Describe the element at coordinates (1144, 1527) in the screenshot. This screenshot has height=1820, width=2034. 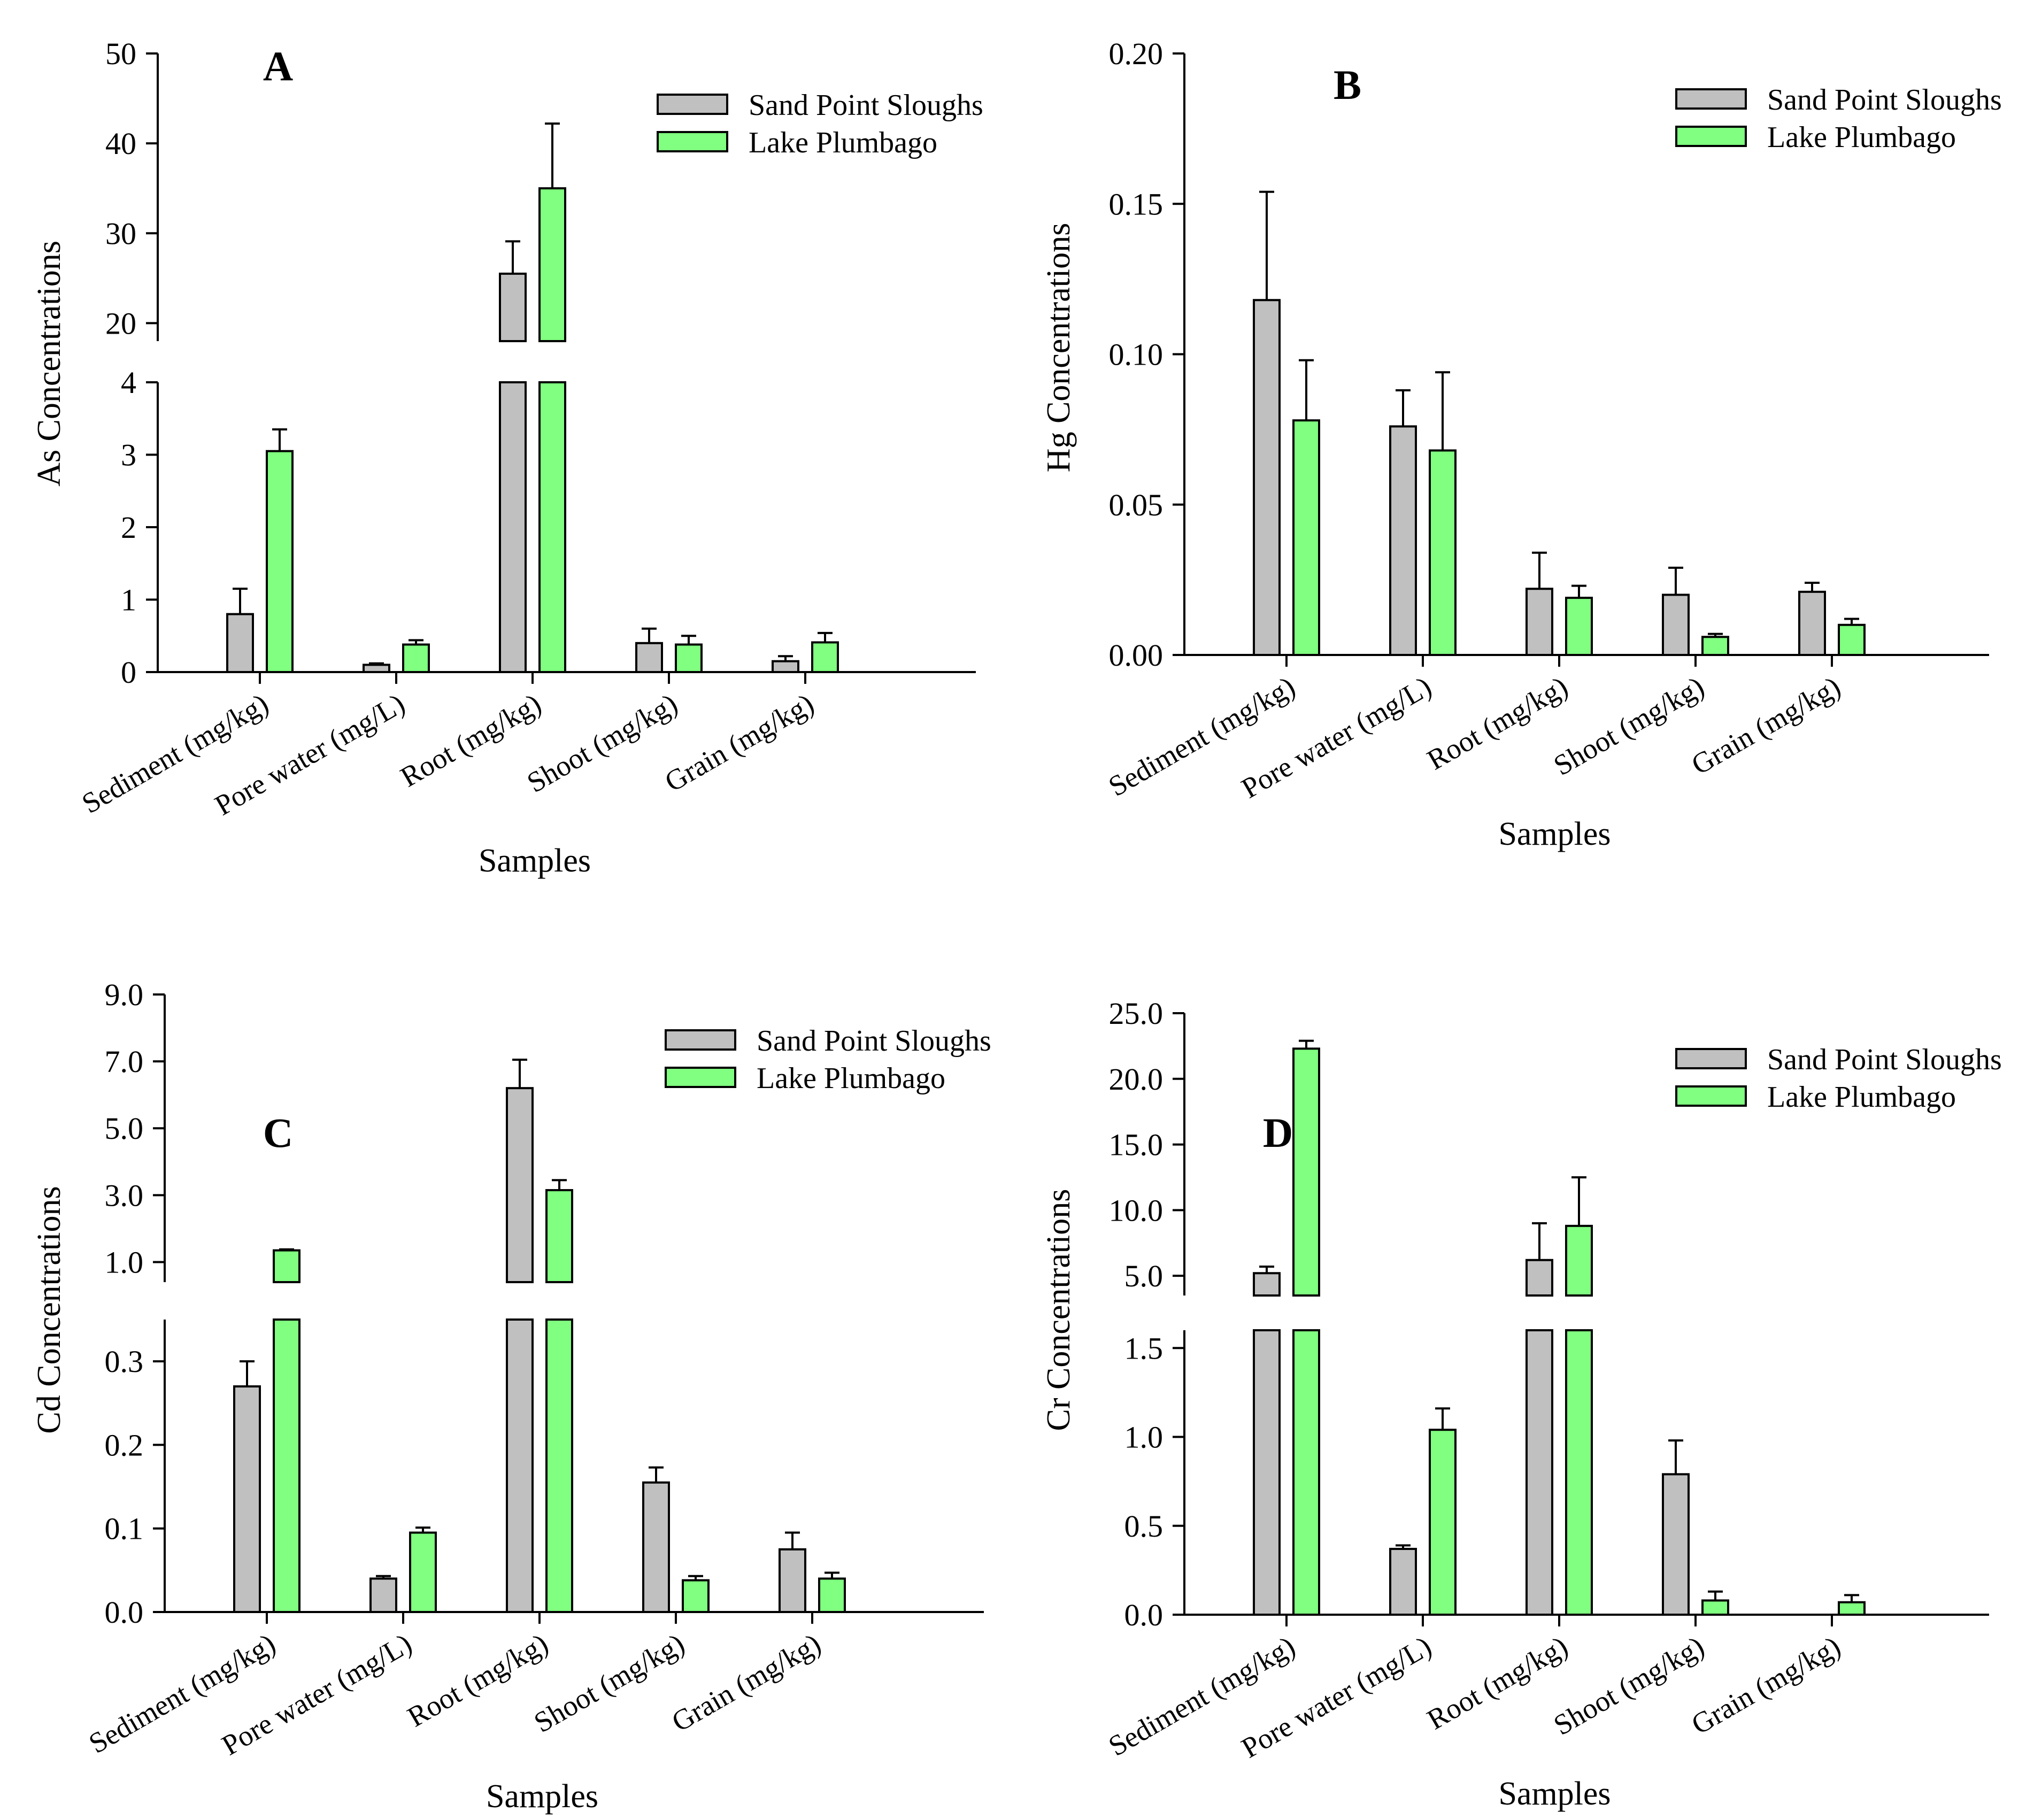
I see `y-tick-label: 0.5` at that location.